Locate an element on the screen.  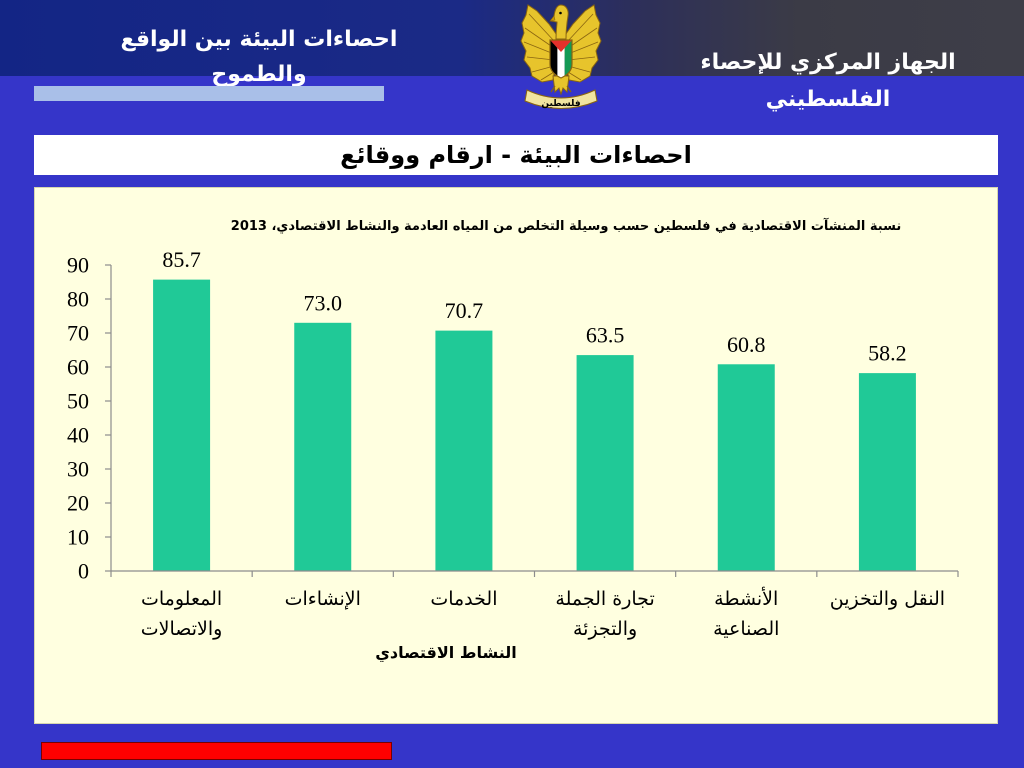
x-category-label-1: المعلومات والاتصالات is located at coordinates (181, 614).